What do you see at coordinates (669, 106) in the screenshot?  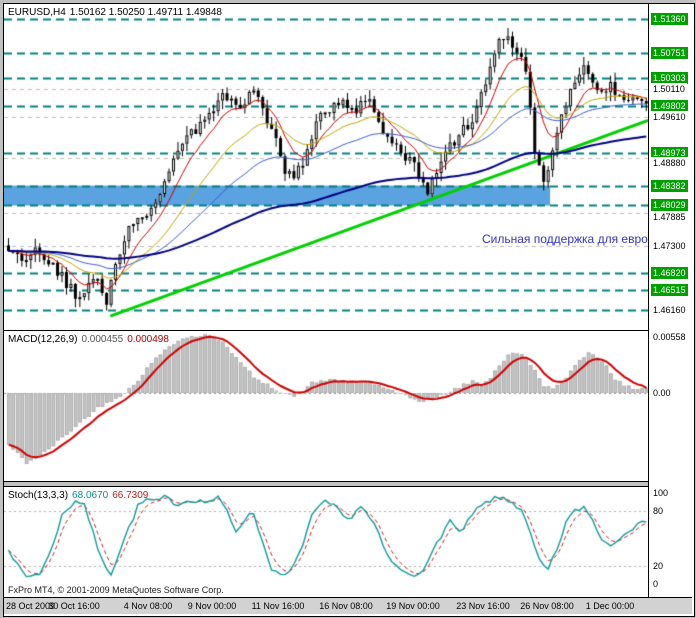 I see `price-level-label: 1.49802` at bounding box center [669, 106].